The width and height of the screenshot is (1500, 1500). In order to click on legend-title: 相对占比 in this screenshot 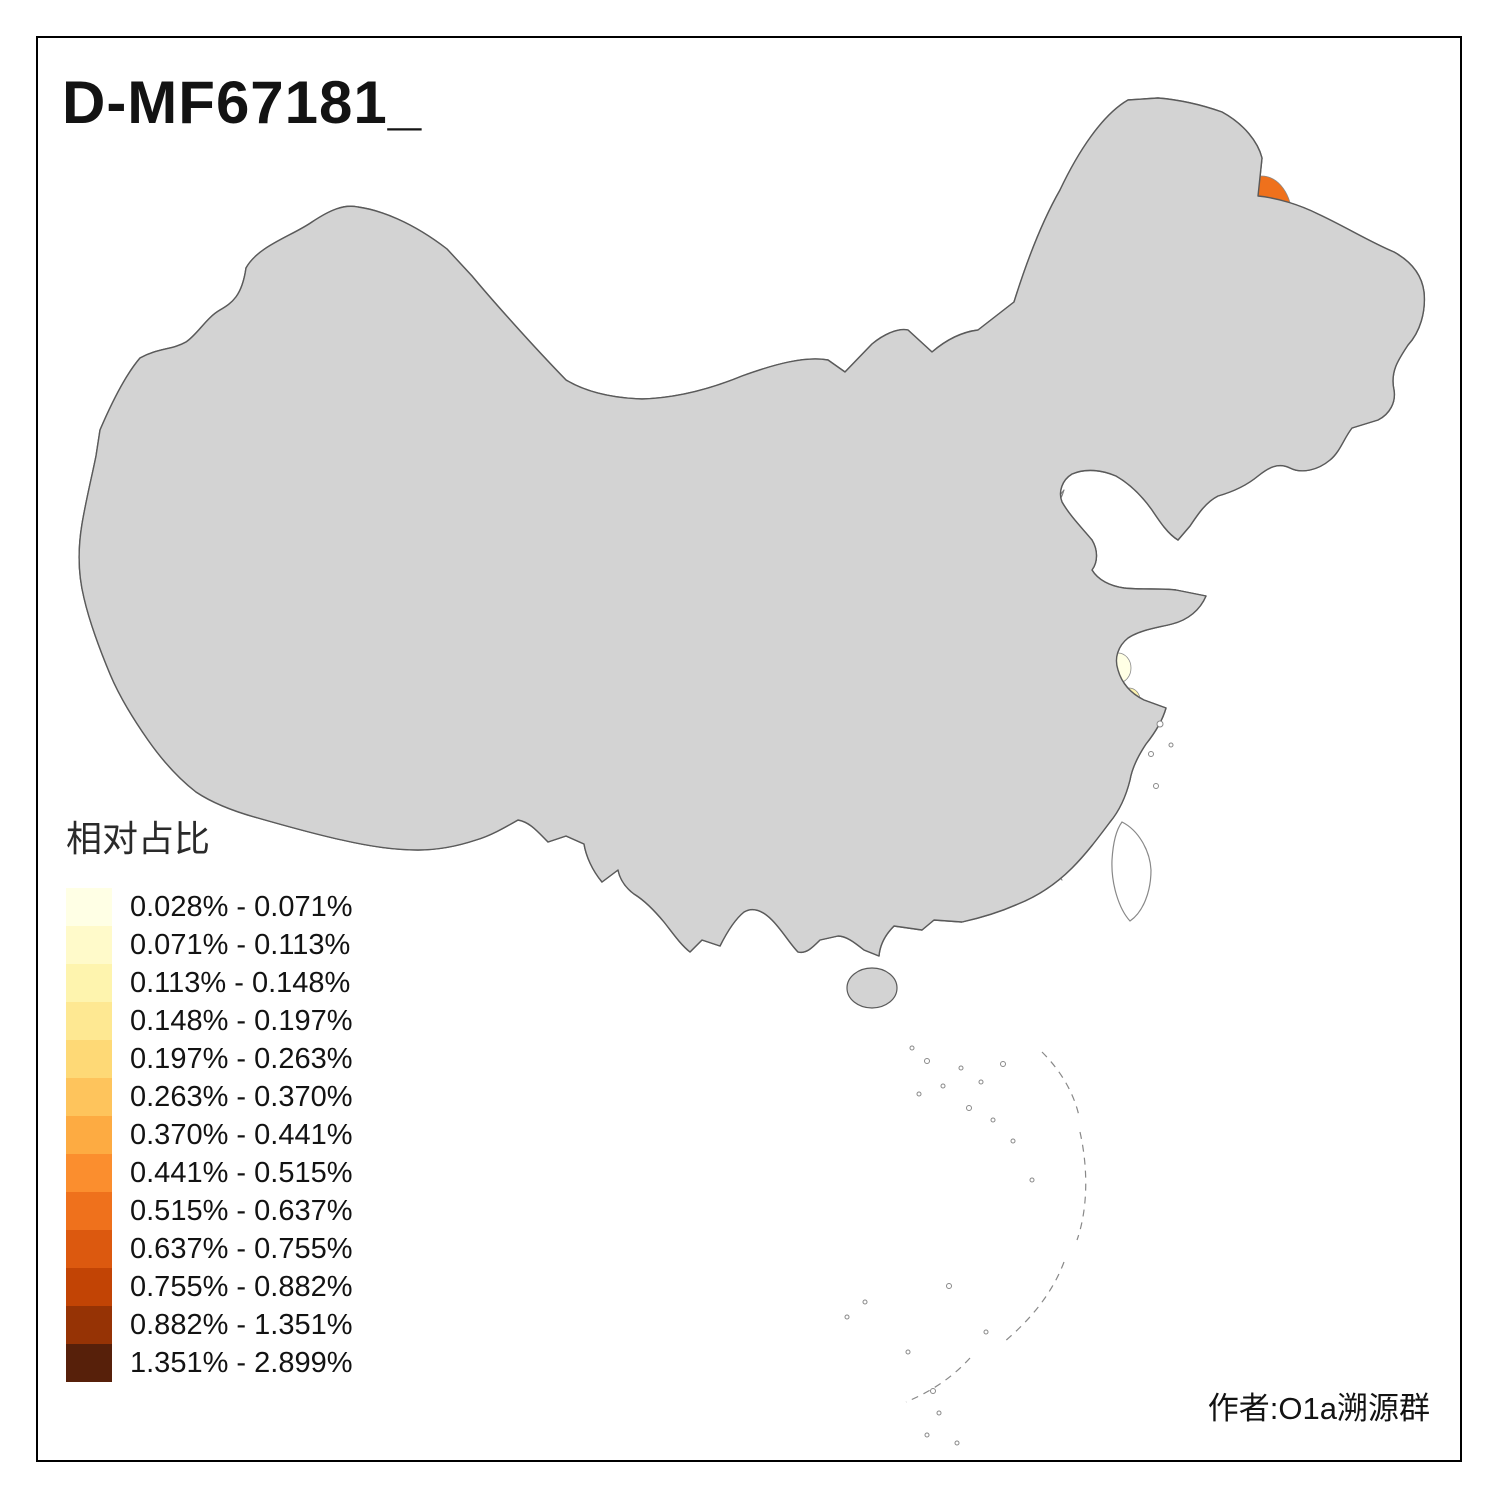, I will do `click(138, 838)`.